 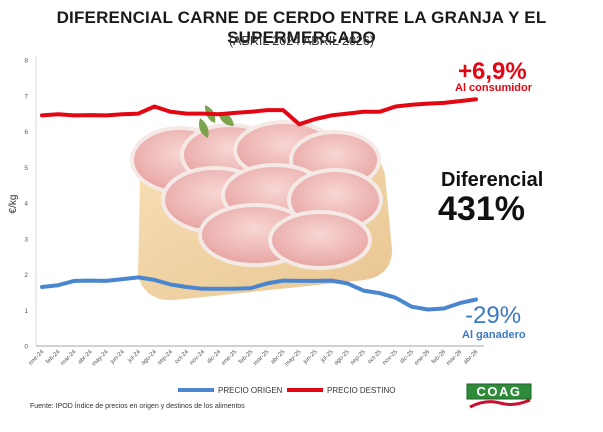 What do you see at coordinates (100, 358) in the screenshot?
I see `x-tick-label: may-24` at bounding box center [100, 358].